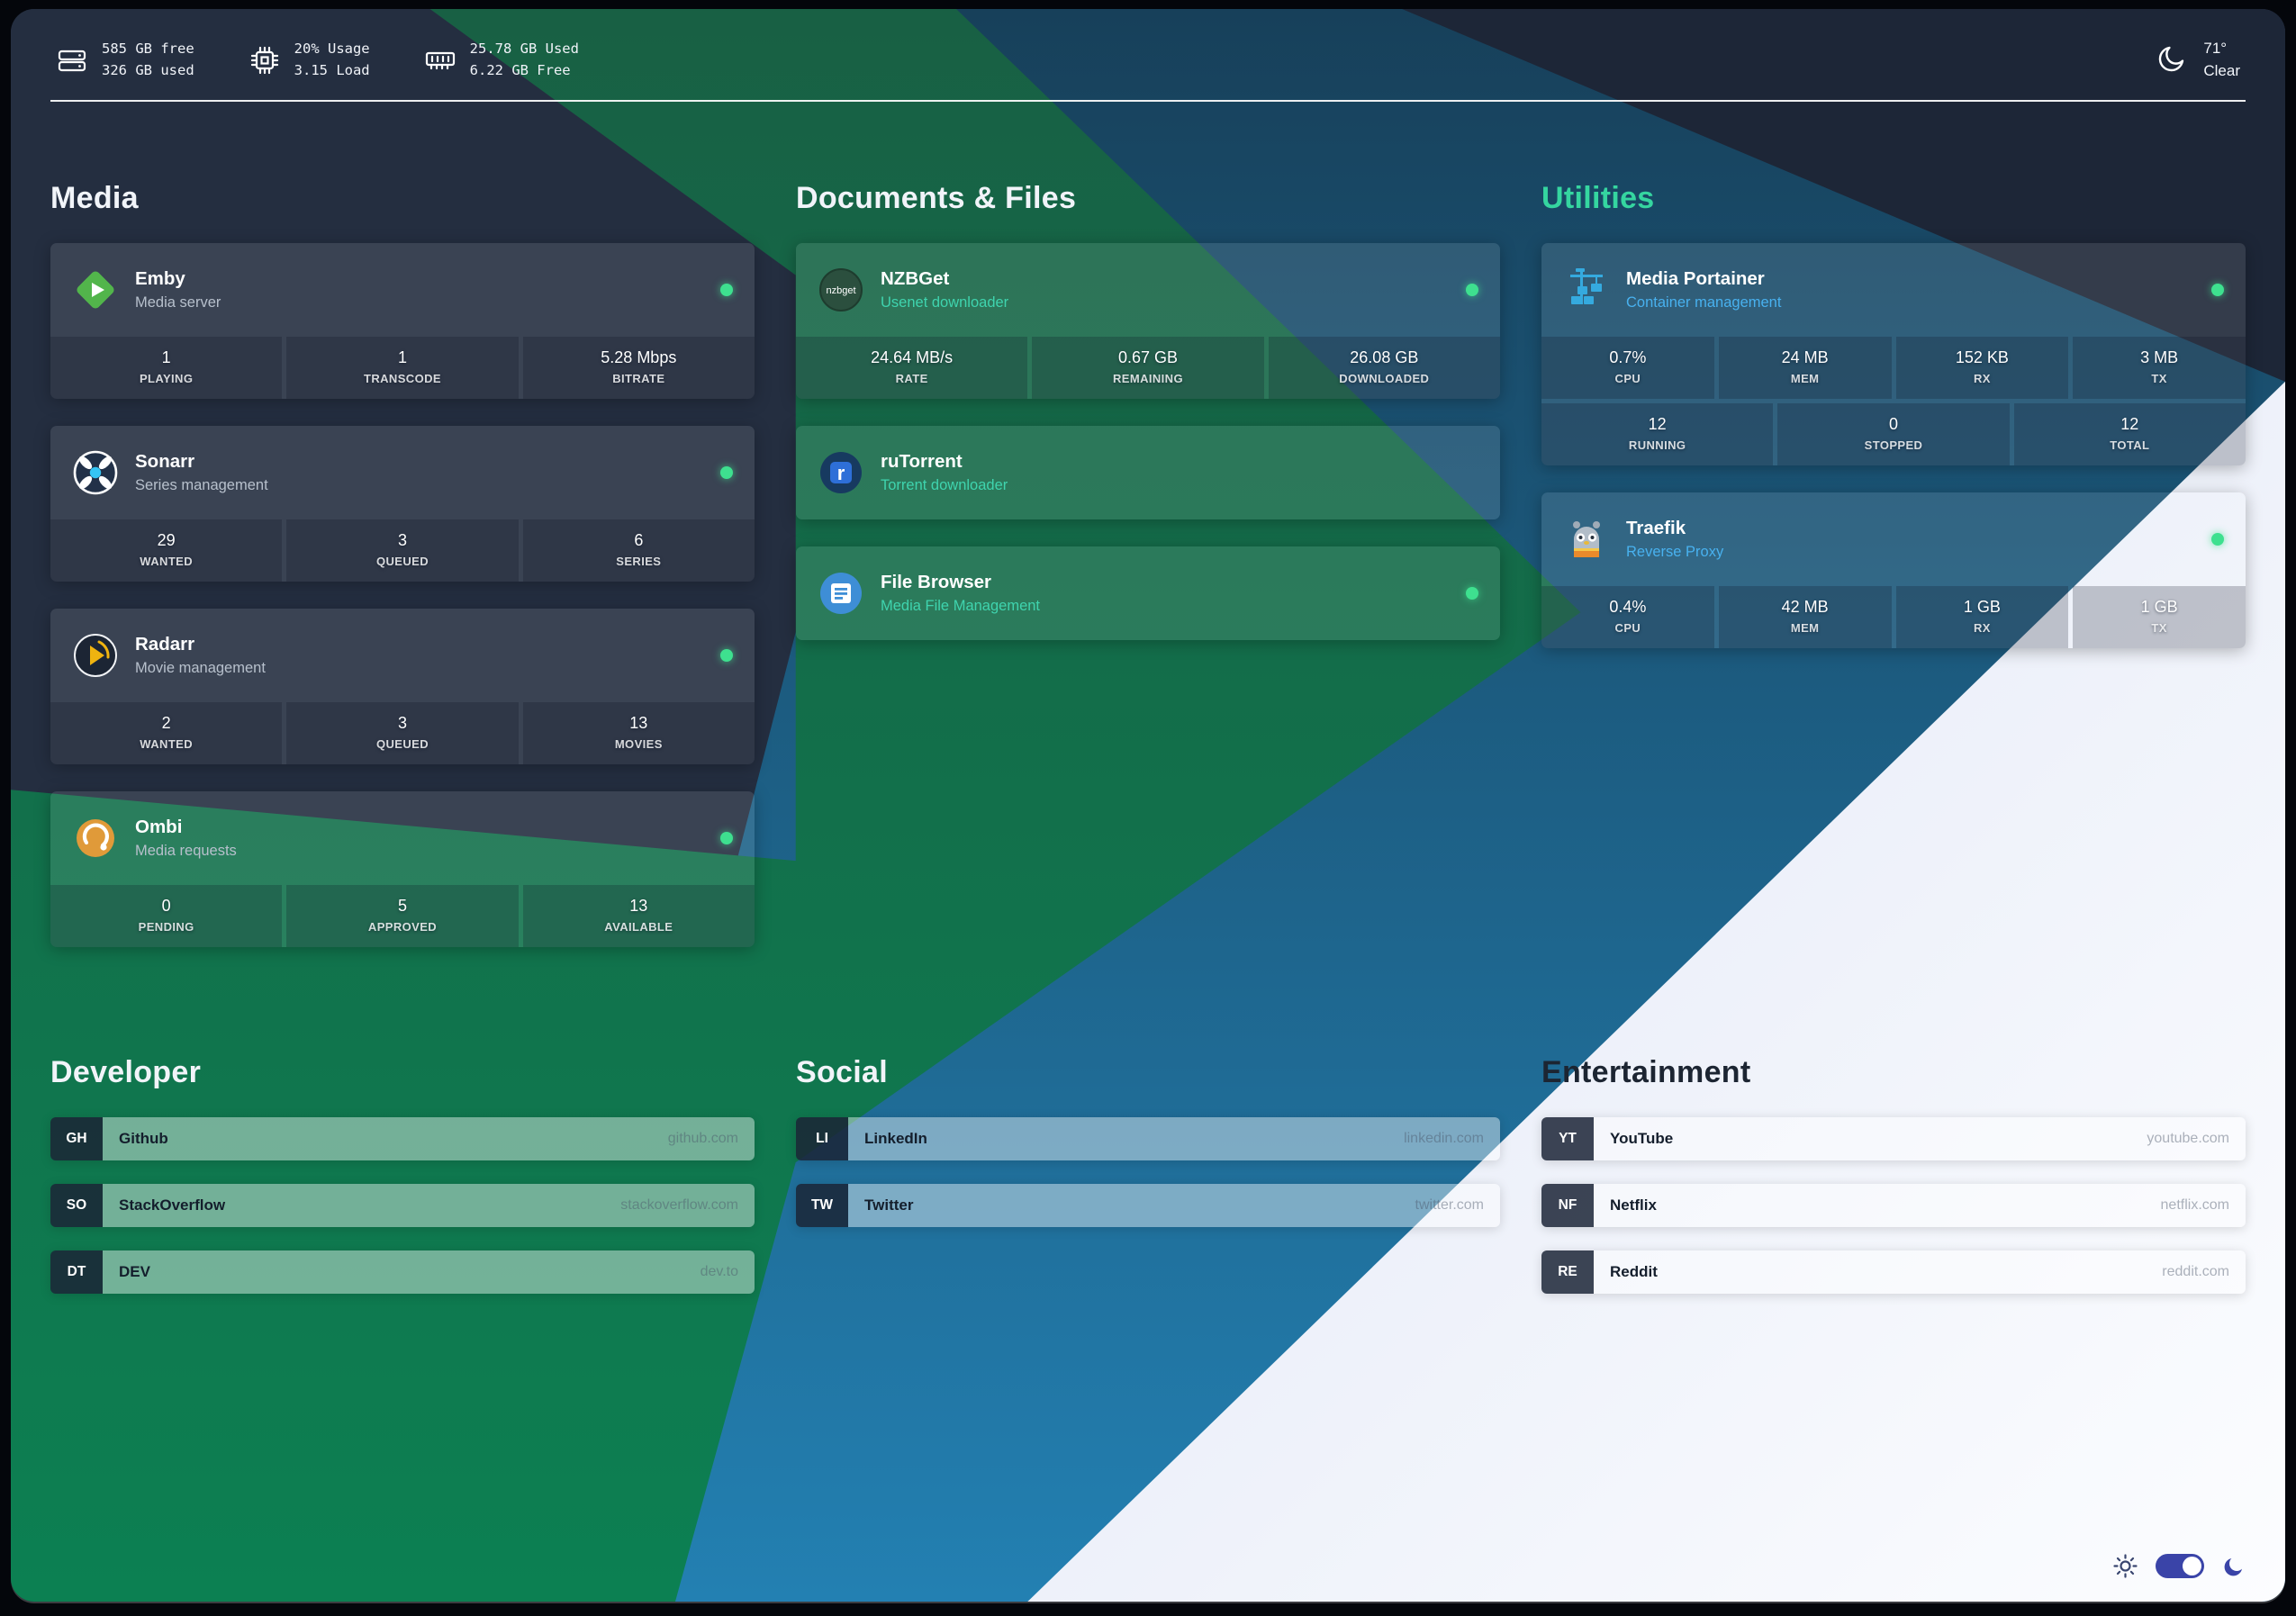 The image size is (2296, 1616). I want to click on sun-icon, so click(2125, 1566).